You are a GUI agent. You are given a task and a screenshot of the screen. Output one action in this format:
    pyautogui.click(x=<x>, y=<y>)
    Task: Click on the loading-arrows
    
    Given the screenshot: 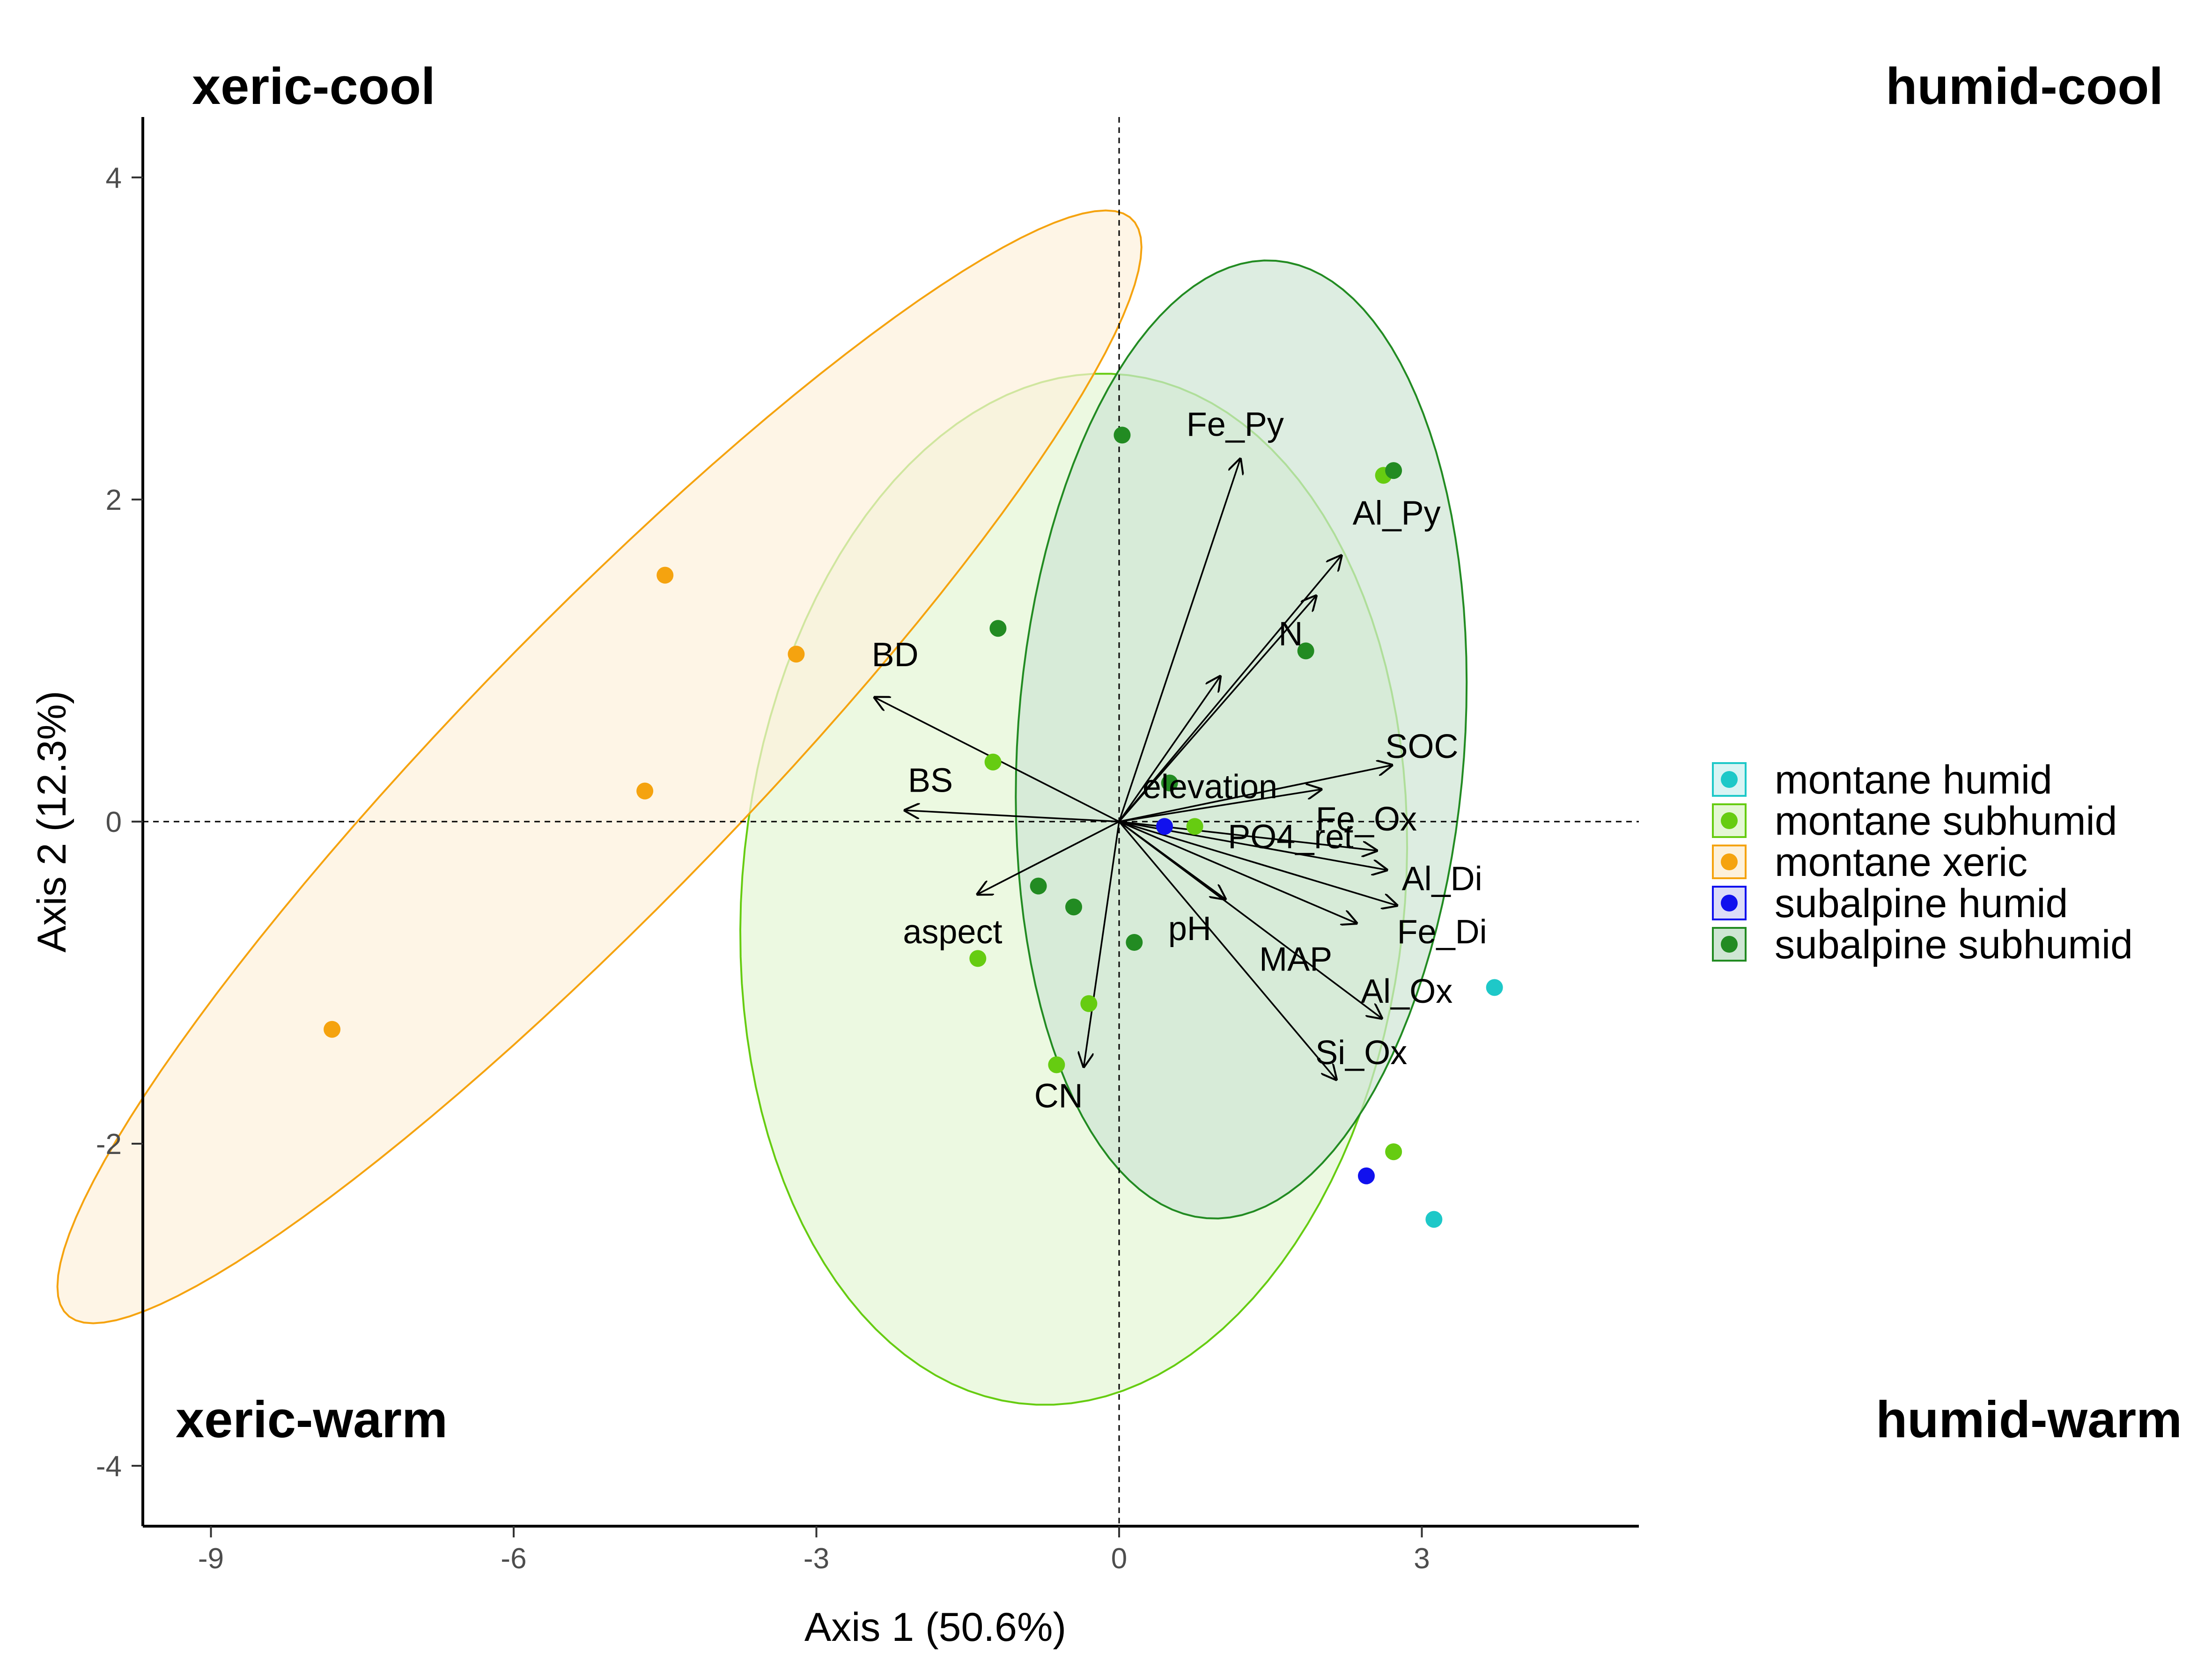 What is the action you would take?
    pyautogui.click(x=1136, y=769)
    